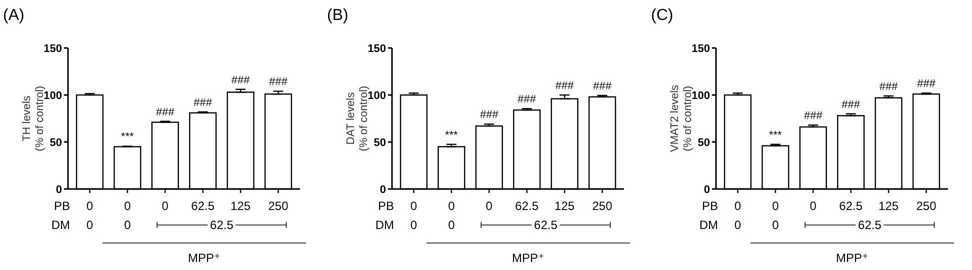 The image size is (972, 270). I want to click on y-axis-title: TH levels (% of control), so click(33, 119).